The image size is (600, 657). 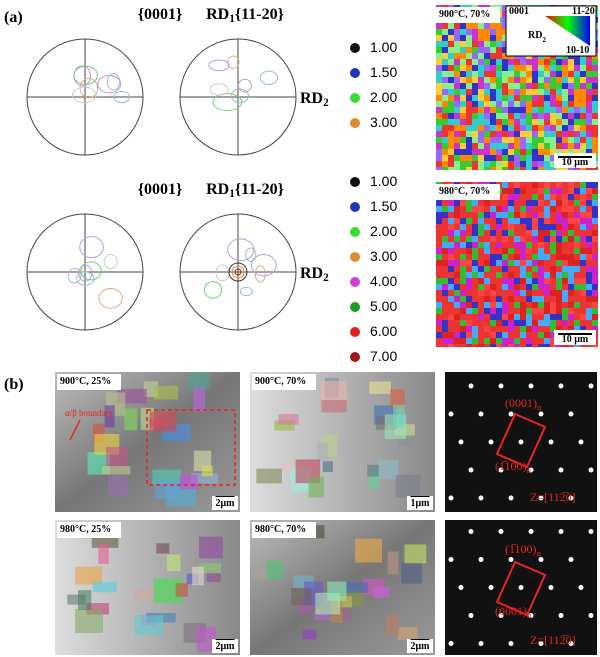 I want to click on legend-marker, so click(x=355, y=48).